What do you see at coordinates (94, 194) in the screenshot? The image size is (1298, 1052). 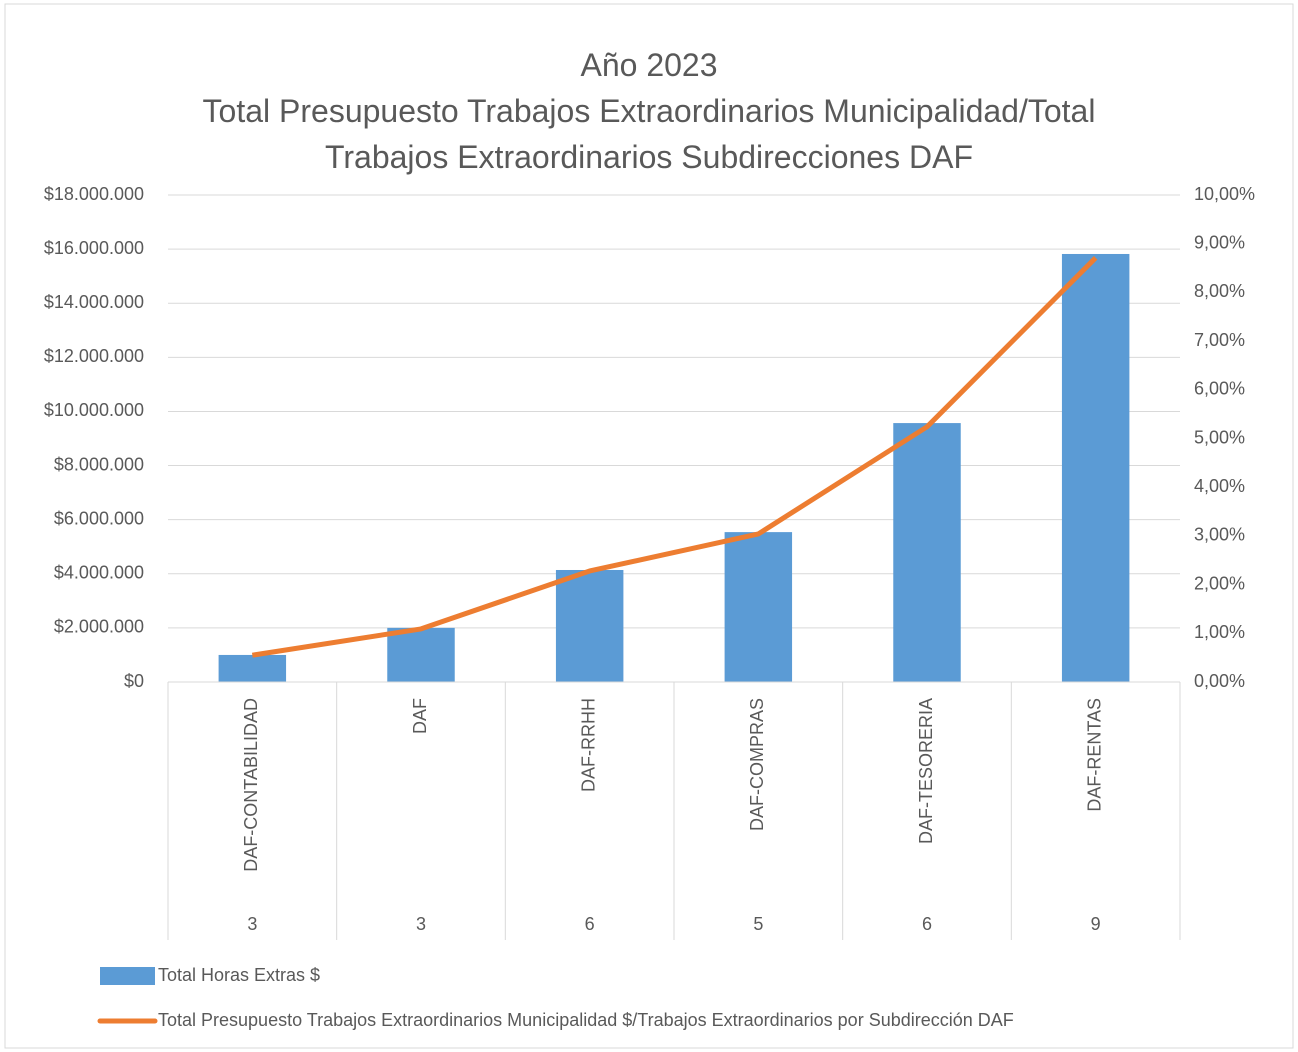 I see `y-tick-label: $18.000.000` at bounding box center [94, 194].